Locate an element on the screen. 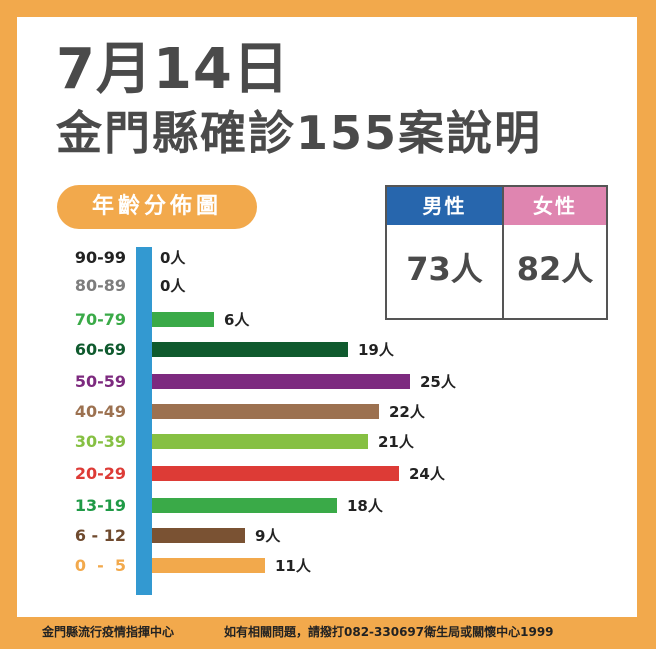 Image resolution: width=656 pixels, height=649 pixels. date-title: 7月14日 is located at coordinates (173, 69).